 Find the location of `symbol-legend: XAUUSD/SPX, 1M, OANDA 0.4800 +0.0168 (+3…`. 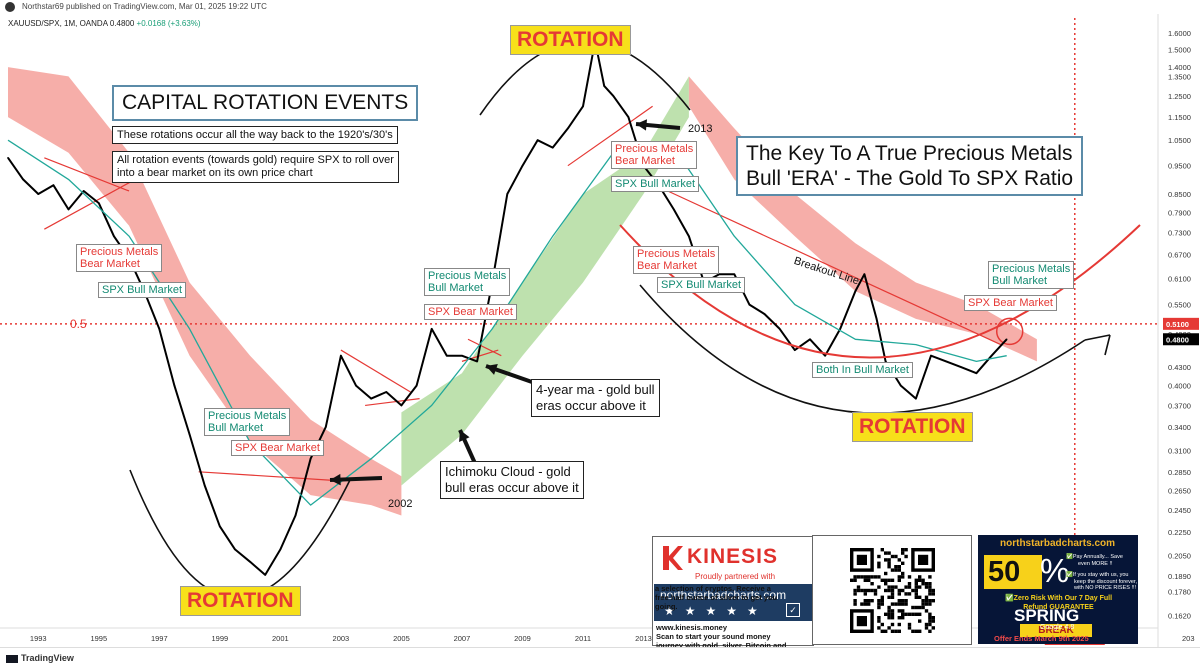

symbol-legend: XAUUSD/SPX, 1M, OANDA 0.4800 +0.0168 (+3… is located at coordinates (104, 23).